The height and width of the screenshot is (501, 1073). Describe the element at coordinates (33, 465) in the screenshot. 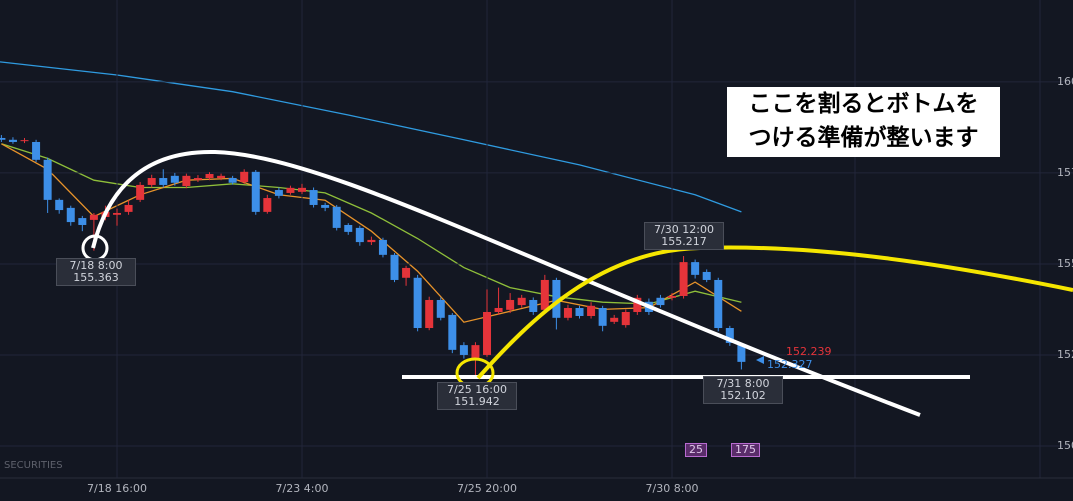

I see `source: SECURITIES` at that location.